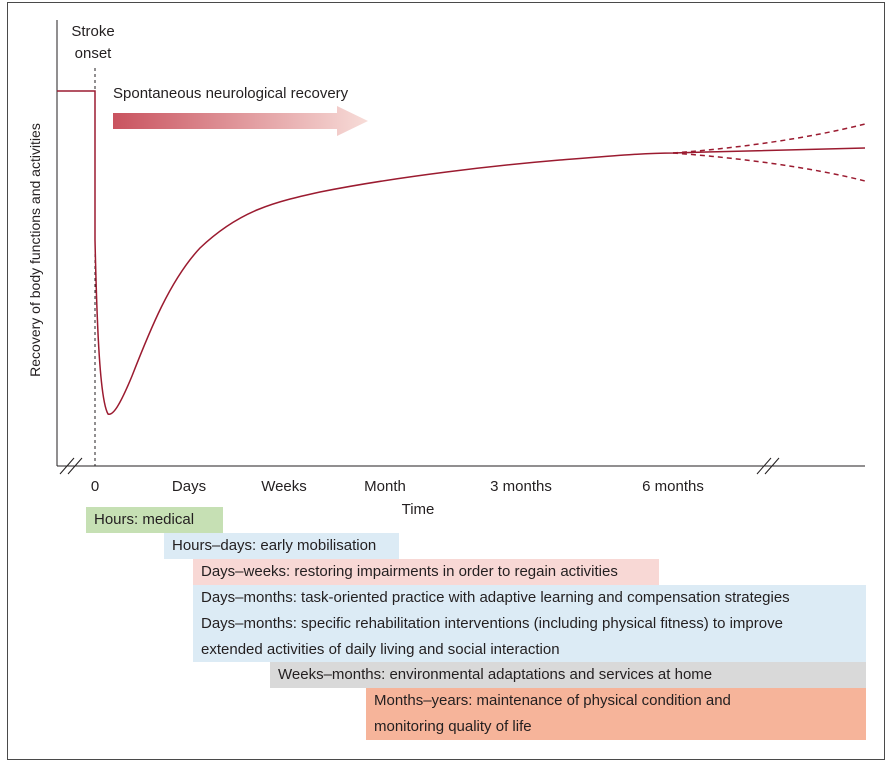  I want to click on recovery-curve-decline-branch, so click(769, 167).